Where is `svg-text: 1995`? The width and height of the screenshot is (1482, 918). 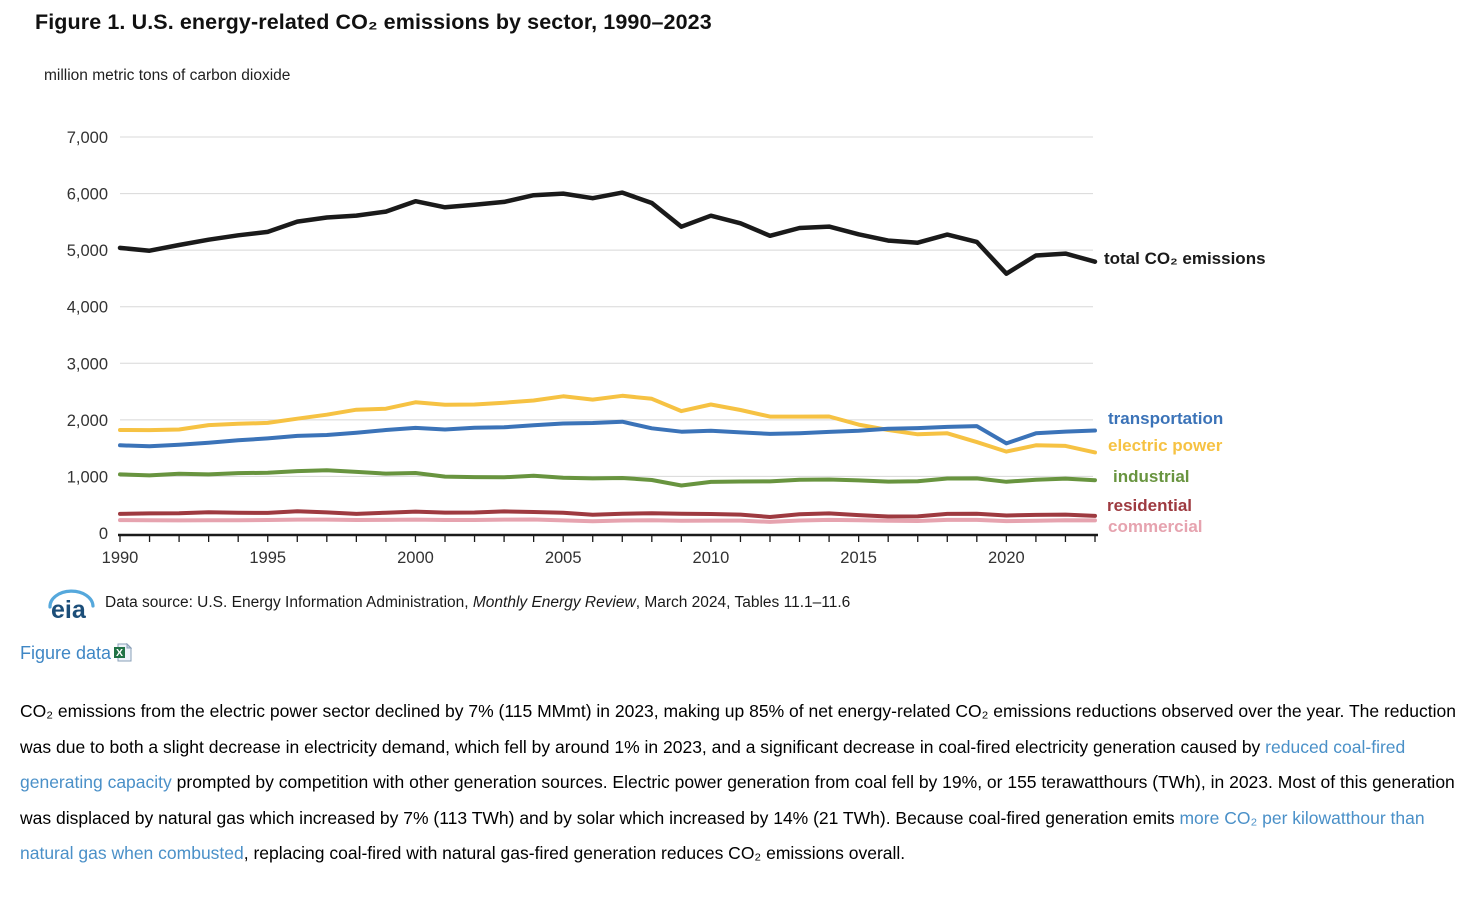
svg-text: 1995 is located at coordinates (267, 558).